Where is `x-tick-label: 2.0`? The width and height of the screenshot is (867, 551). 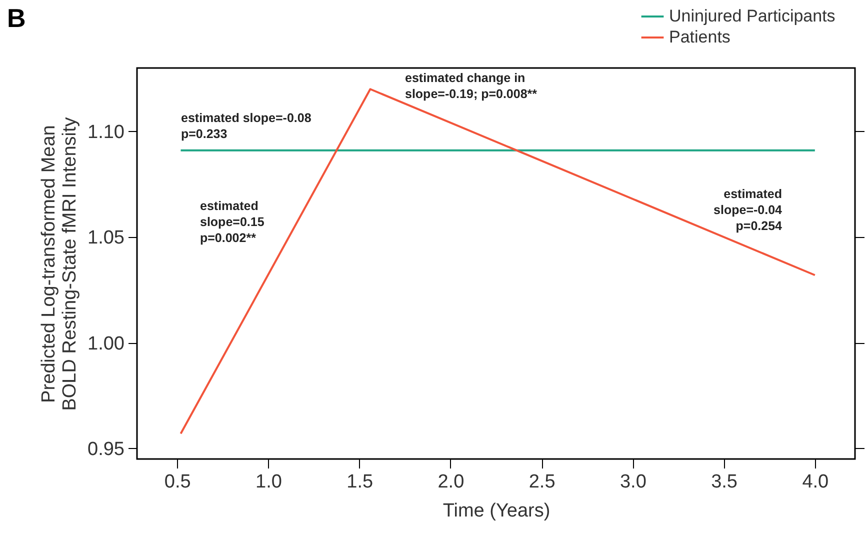
x-tick-label: 2.0 is located at coordinates (451, 482).